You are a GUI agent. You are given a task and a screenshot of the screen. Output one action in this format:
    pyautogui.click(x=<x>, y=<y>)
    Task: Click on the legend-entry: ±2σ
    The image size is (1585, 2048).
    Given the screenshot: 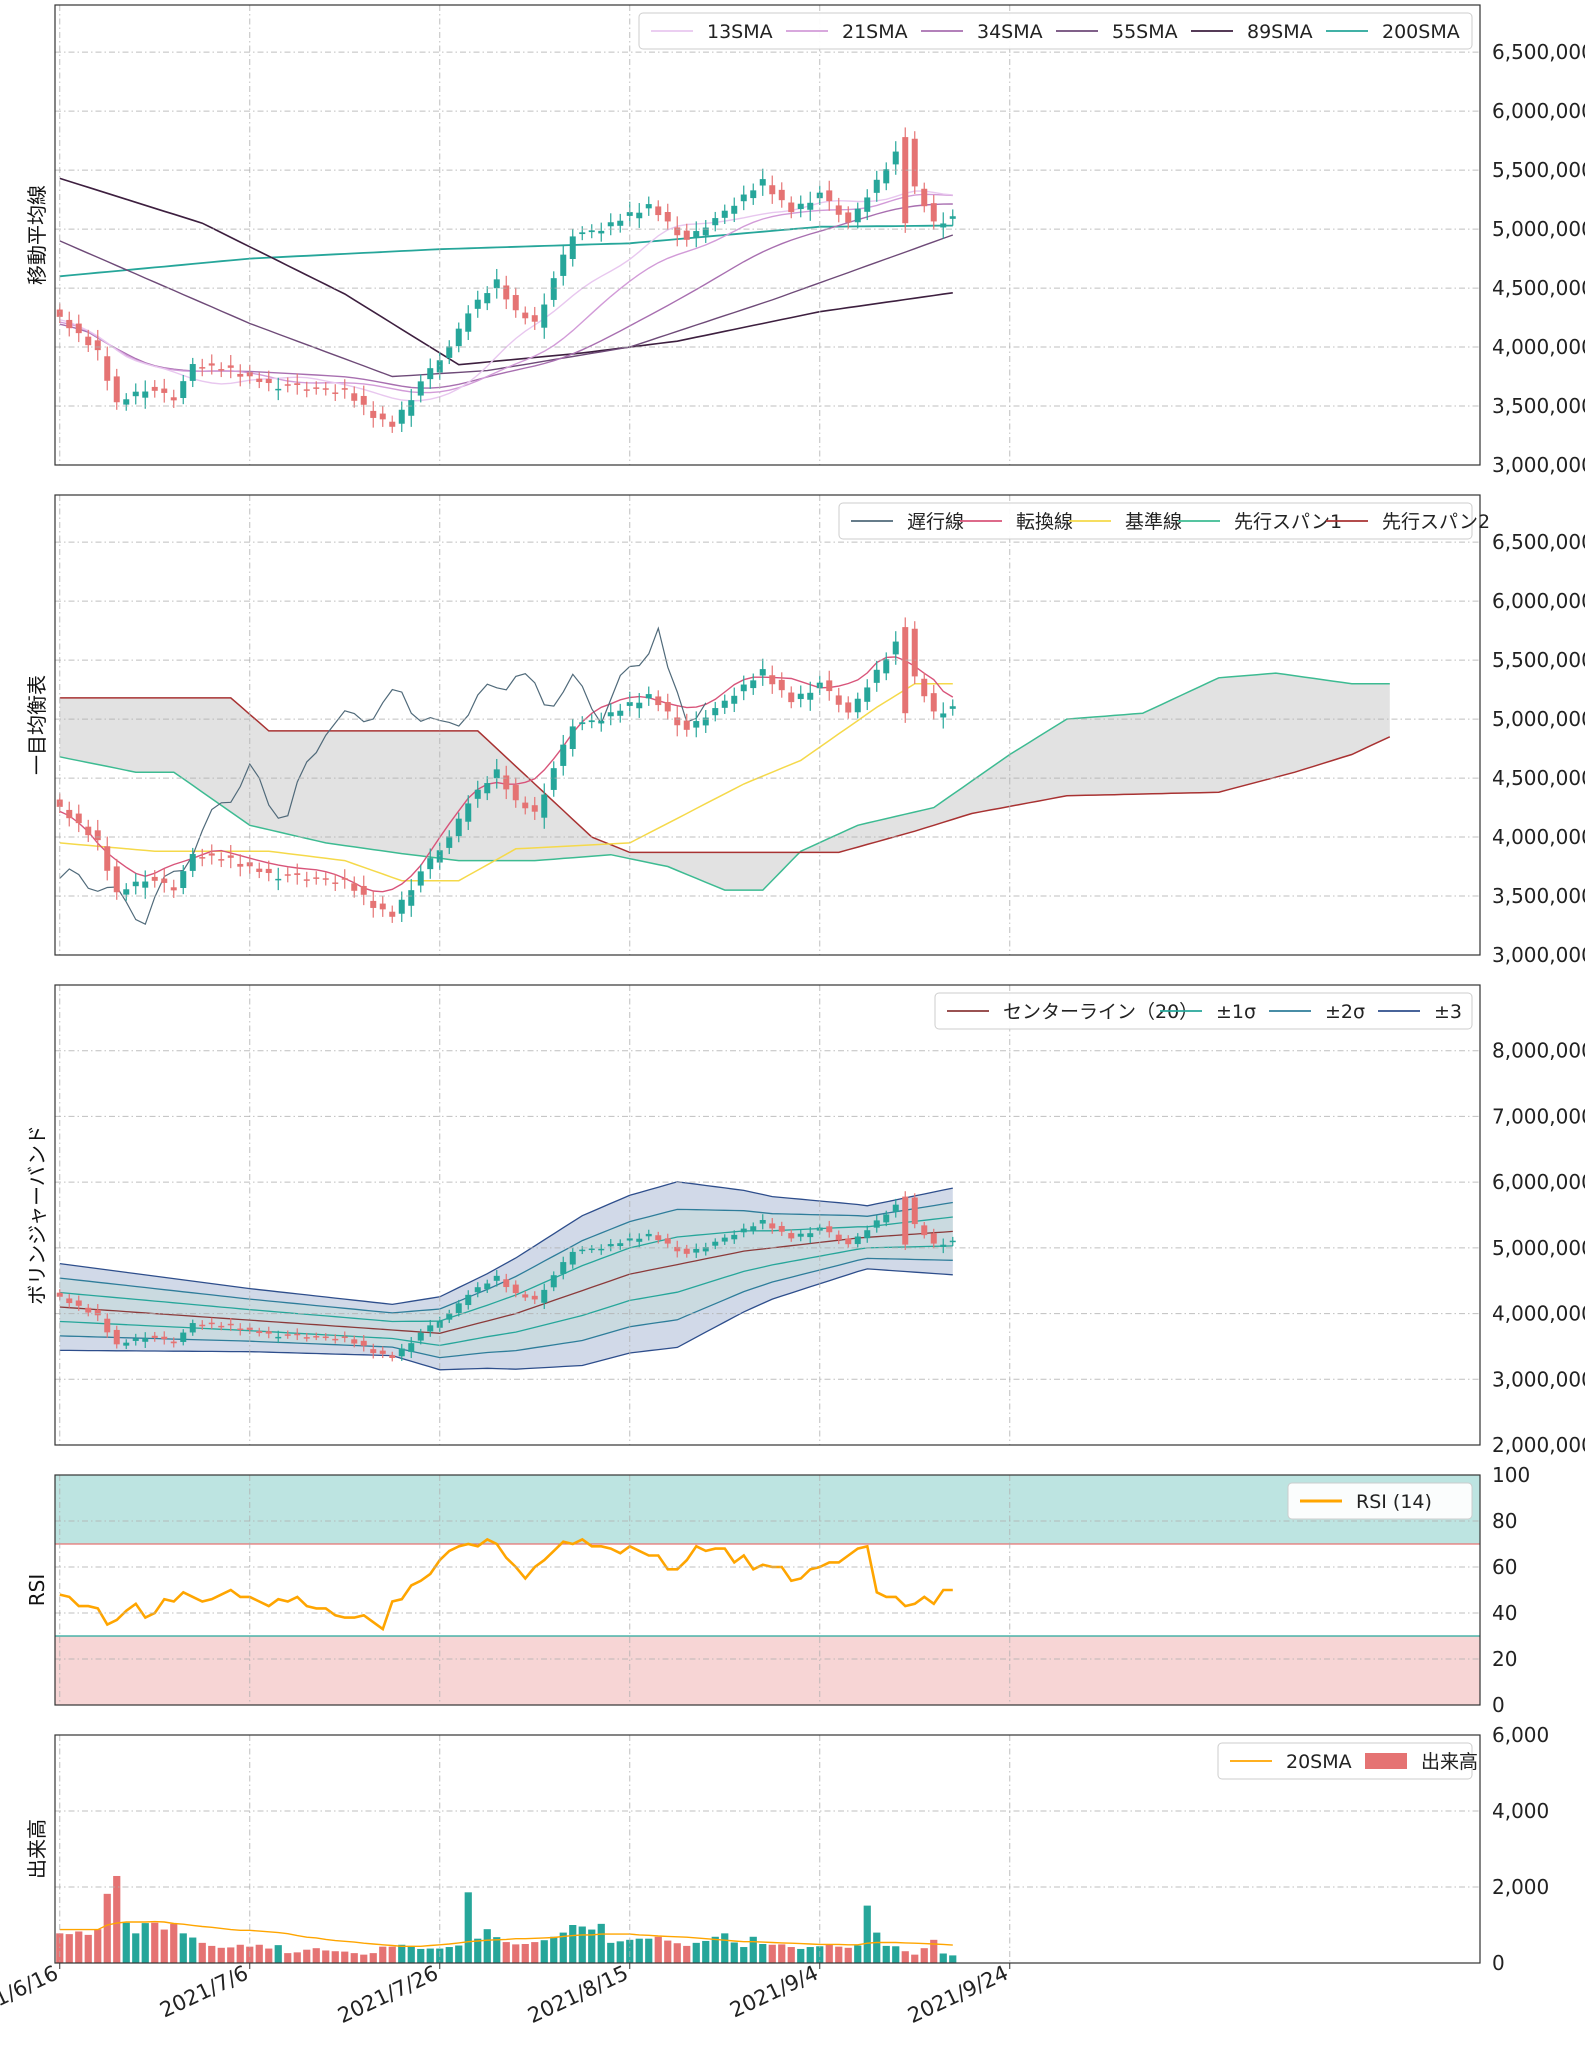 What is the action you would take?
    pyautogui.click(x=1345, y=1012)
    